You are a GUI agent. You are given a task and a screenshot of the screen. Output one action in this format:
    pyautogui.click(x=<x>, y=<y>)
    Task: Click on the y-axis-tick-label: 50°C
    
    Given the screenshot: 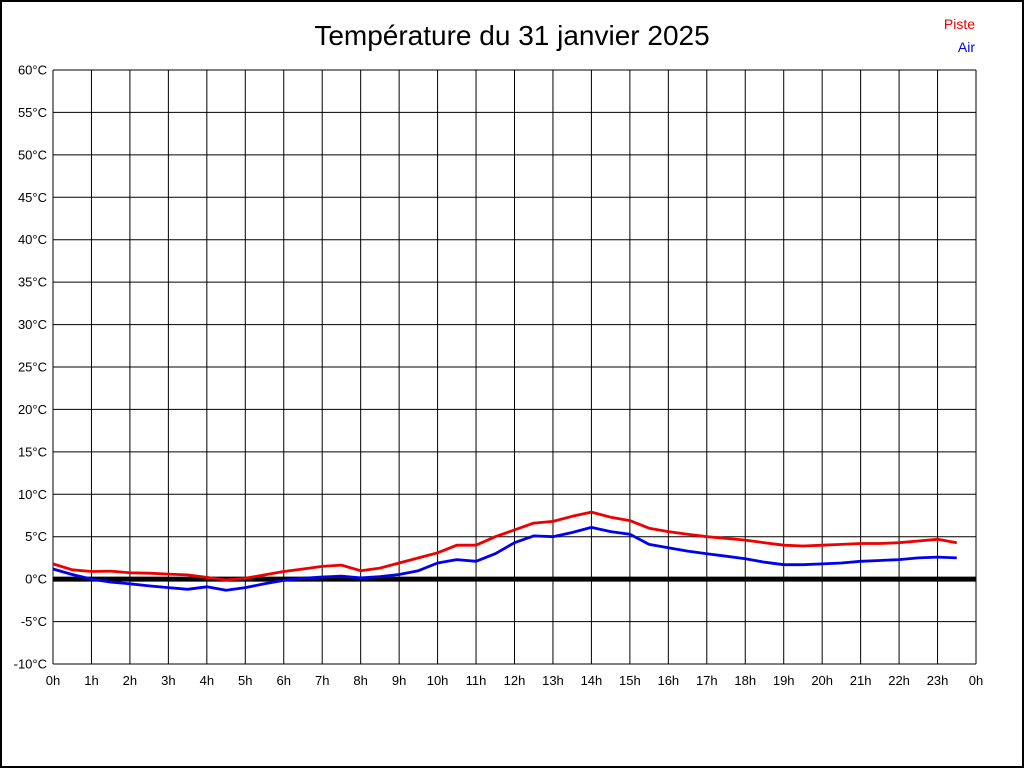 What is the action you would take?
    pyautogui.click(x=32, y=154)
    